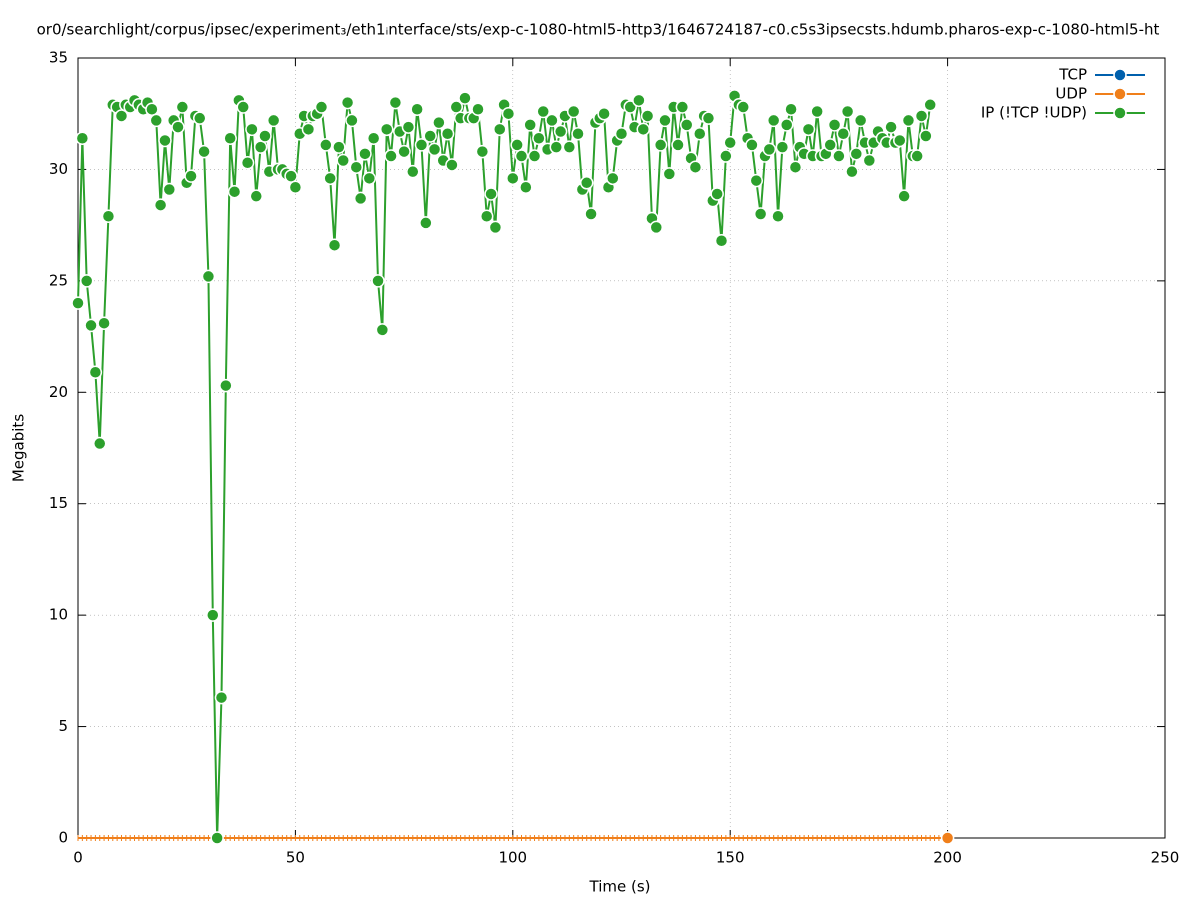 The width and height of the screenshot is (1197, 900). Describe the element at coordinates (730, 858) in the screenshot. I see `x-tick-label: 150` at that location.